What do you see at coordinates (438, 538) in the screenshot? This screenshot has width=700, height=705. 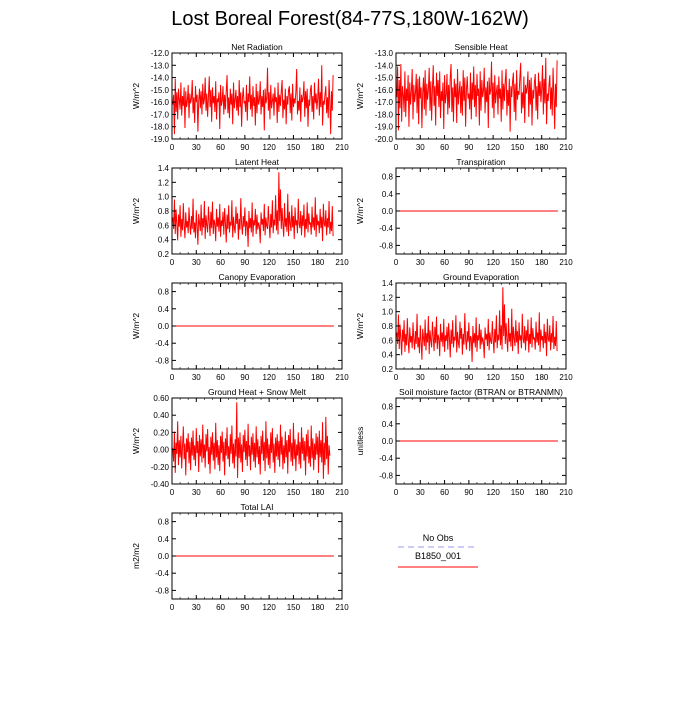 I see `legend-label: No Obs` at bounding box center [438, 538].